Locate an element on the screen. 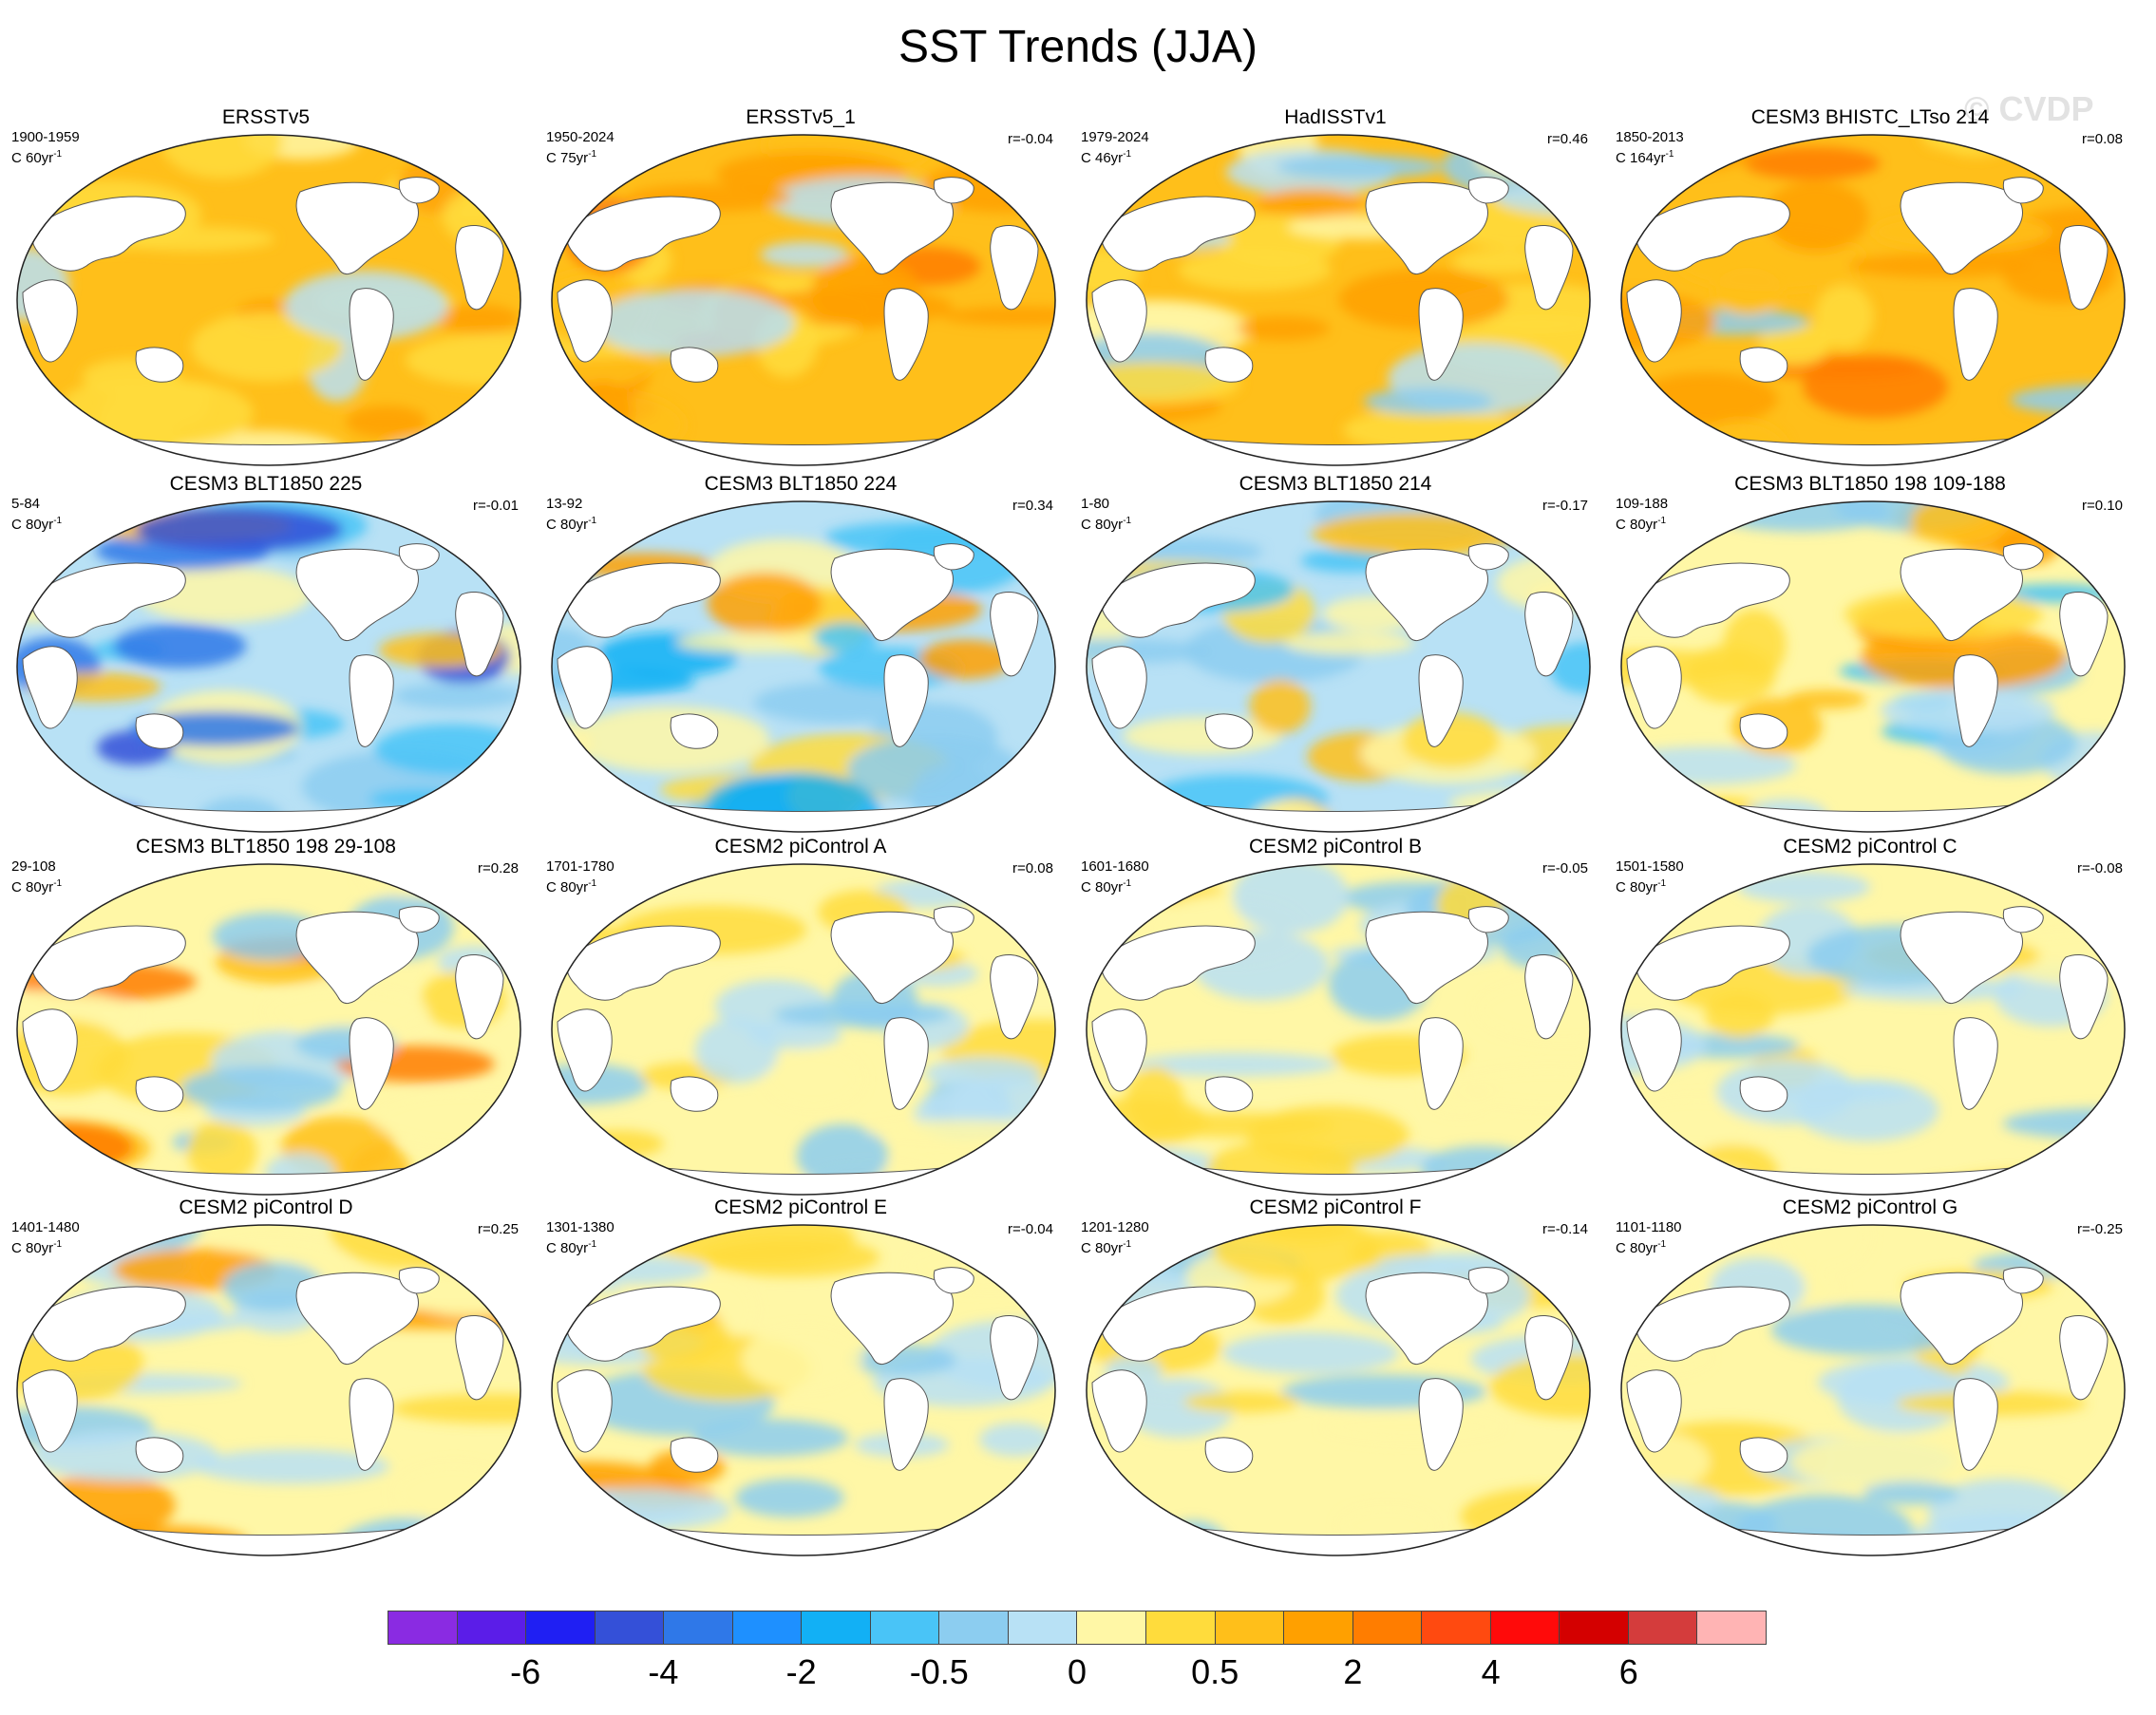 The width and height of the screenshot is (2156, 1715). colorbar-tick-label: 6 is located at coordinates (1628, 1671).